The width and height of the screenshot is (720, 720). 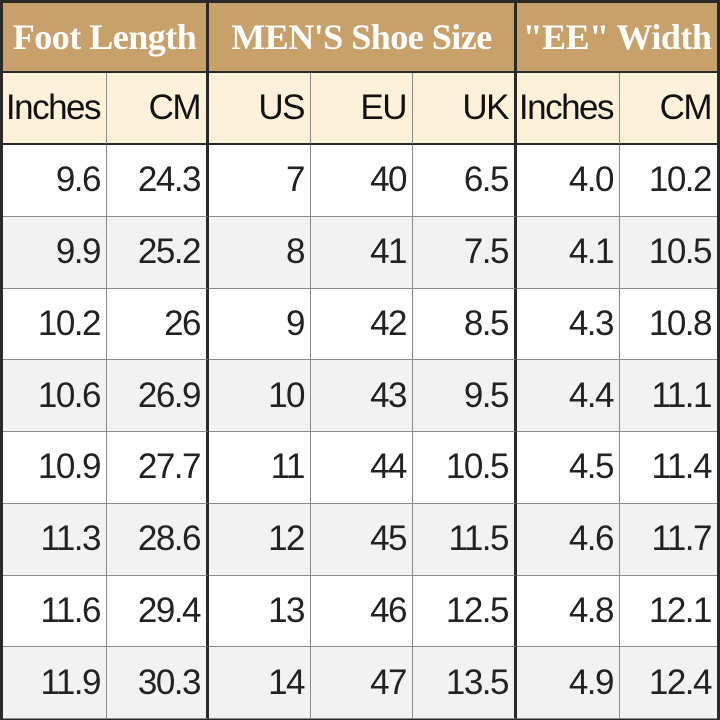 I want to click on group-header: MEN'S Shoe Size, so click(x=363, y=38).